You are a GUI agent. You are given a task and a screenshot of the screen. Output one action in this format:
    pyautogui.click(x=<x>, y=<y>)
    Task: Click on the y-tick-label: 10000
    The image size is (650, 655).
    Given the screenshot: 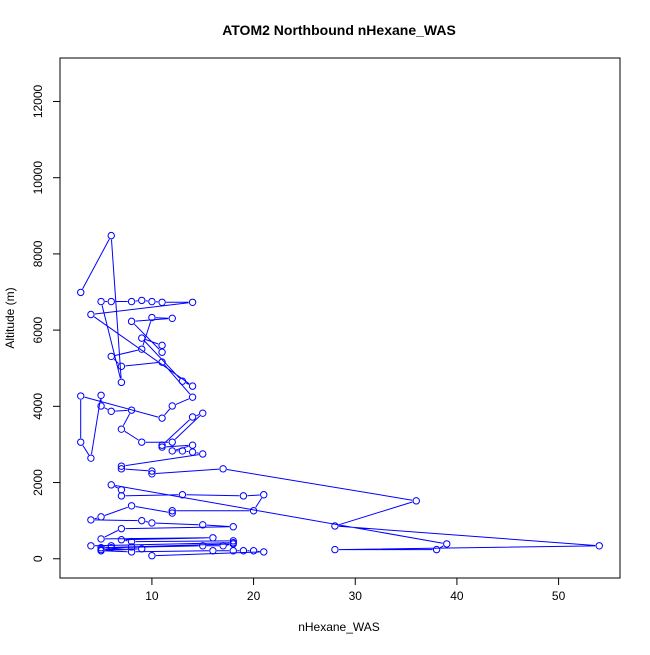 What is the action you would take?
    pyautogui.click(x=38, y=178)
    